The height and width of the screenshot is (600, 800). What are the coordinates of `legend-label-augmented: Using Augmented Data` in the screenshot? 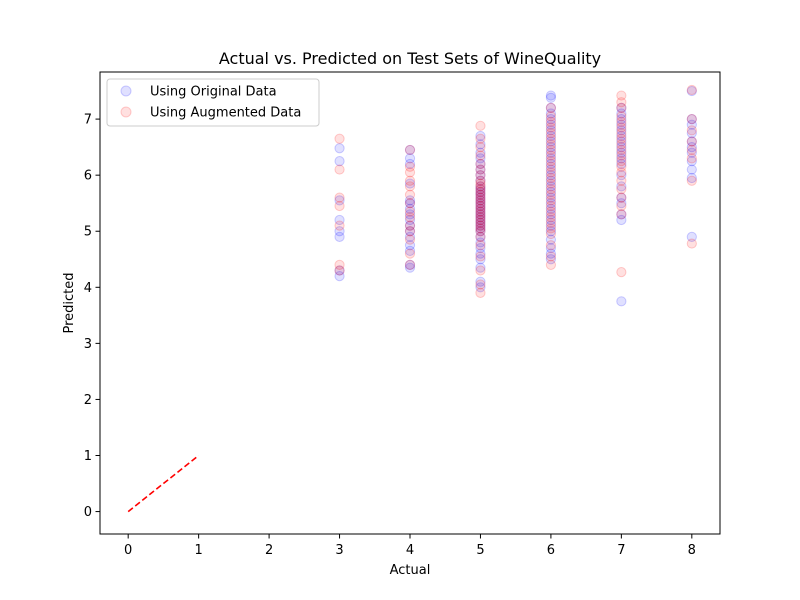 It's located at (225, 113).